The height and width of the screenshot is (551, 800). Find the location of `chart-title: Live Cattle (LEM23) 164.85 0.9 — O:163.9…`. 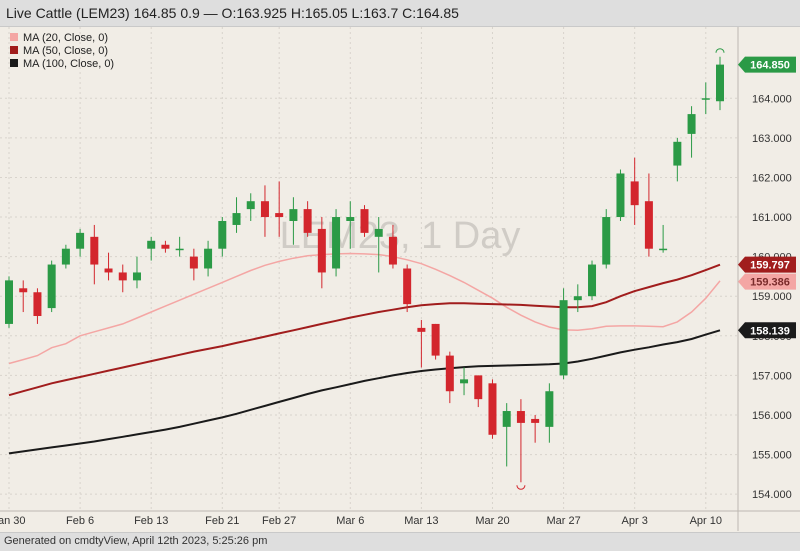

chart-title: Live Cattle (LEM23) 164.85 0.9 — O:163.9… is located at coordinates (232, 13).